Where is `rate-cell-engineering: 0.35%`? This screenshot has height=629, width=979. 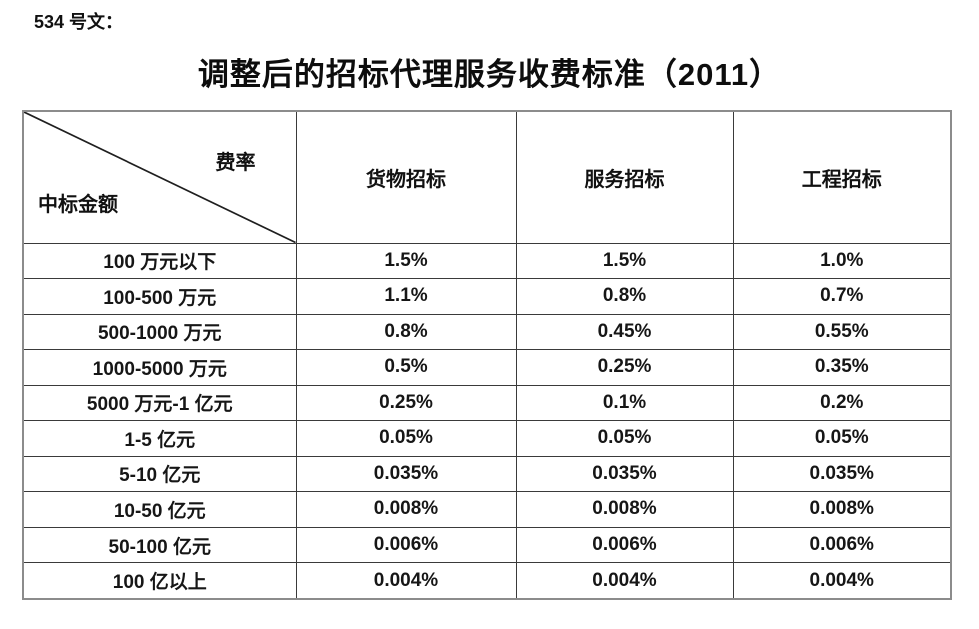 rate-cell-engineering: 0.35% is located at coordinates (842, 367).